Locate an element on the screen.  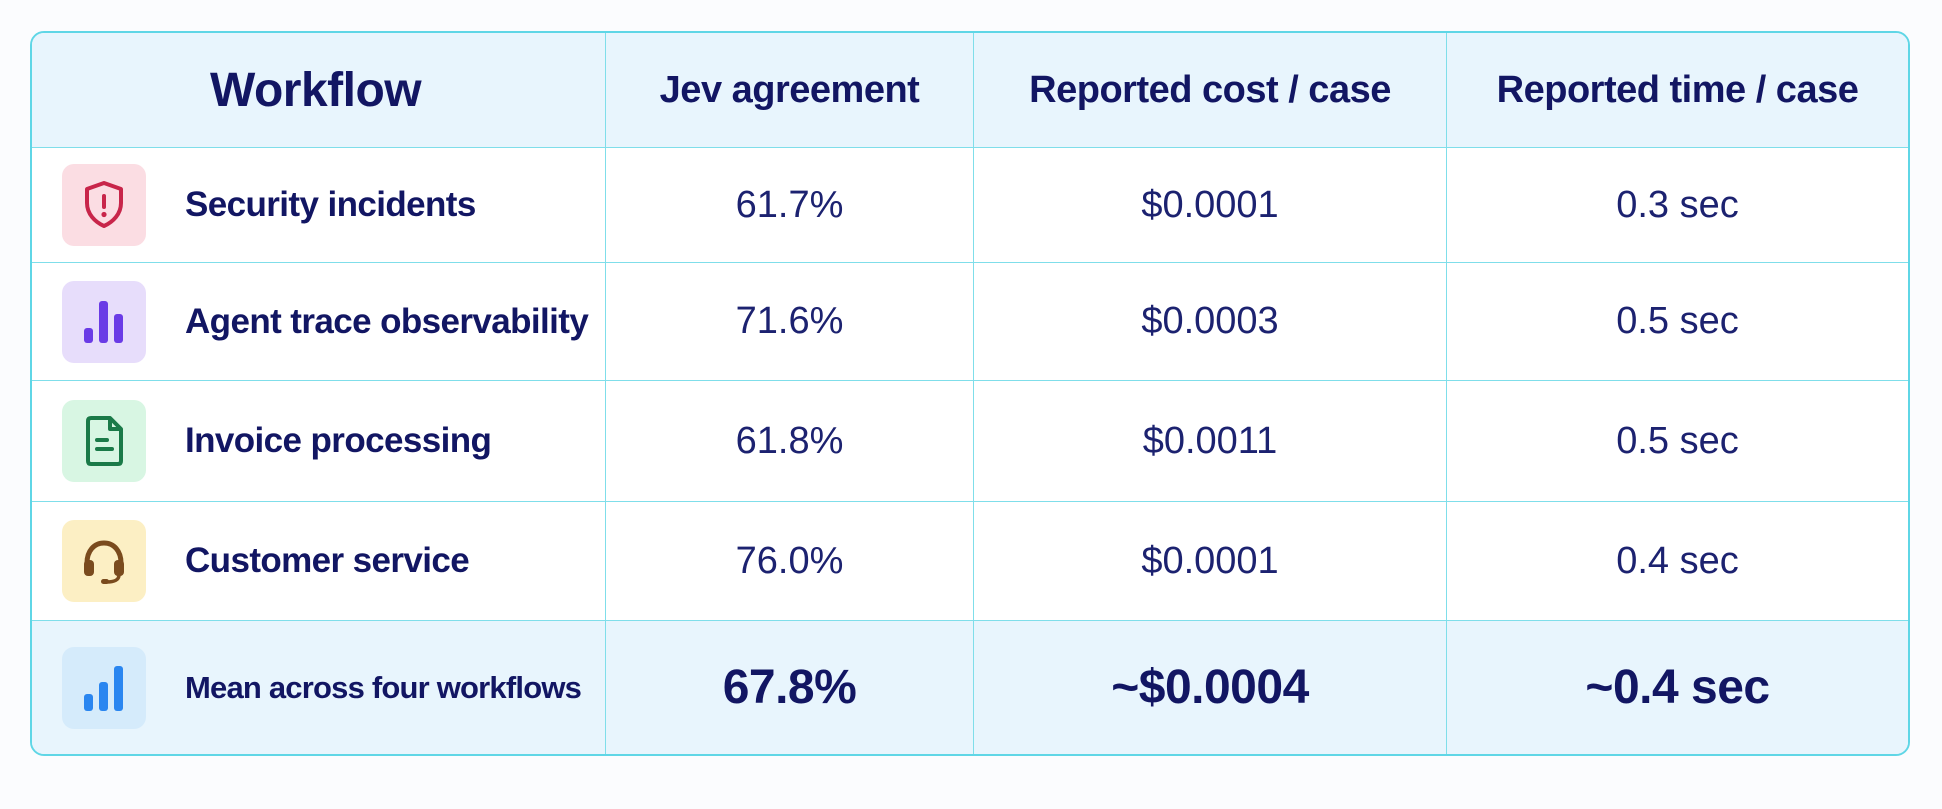
agreement-value: 61.8% is located at coordinates (790, 441).